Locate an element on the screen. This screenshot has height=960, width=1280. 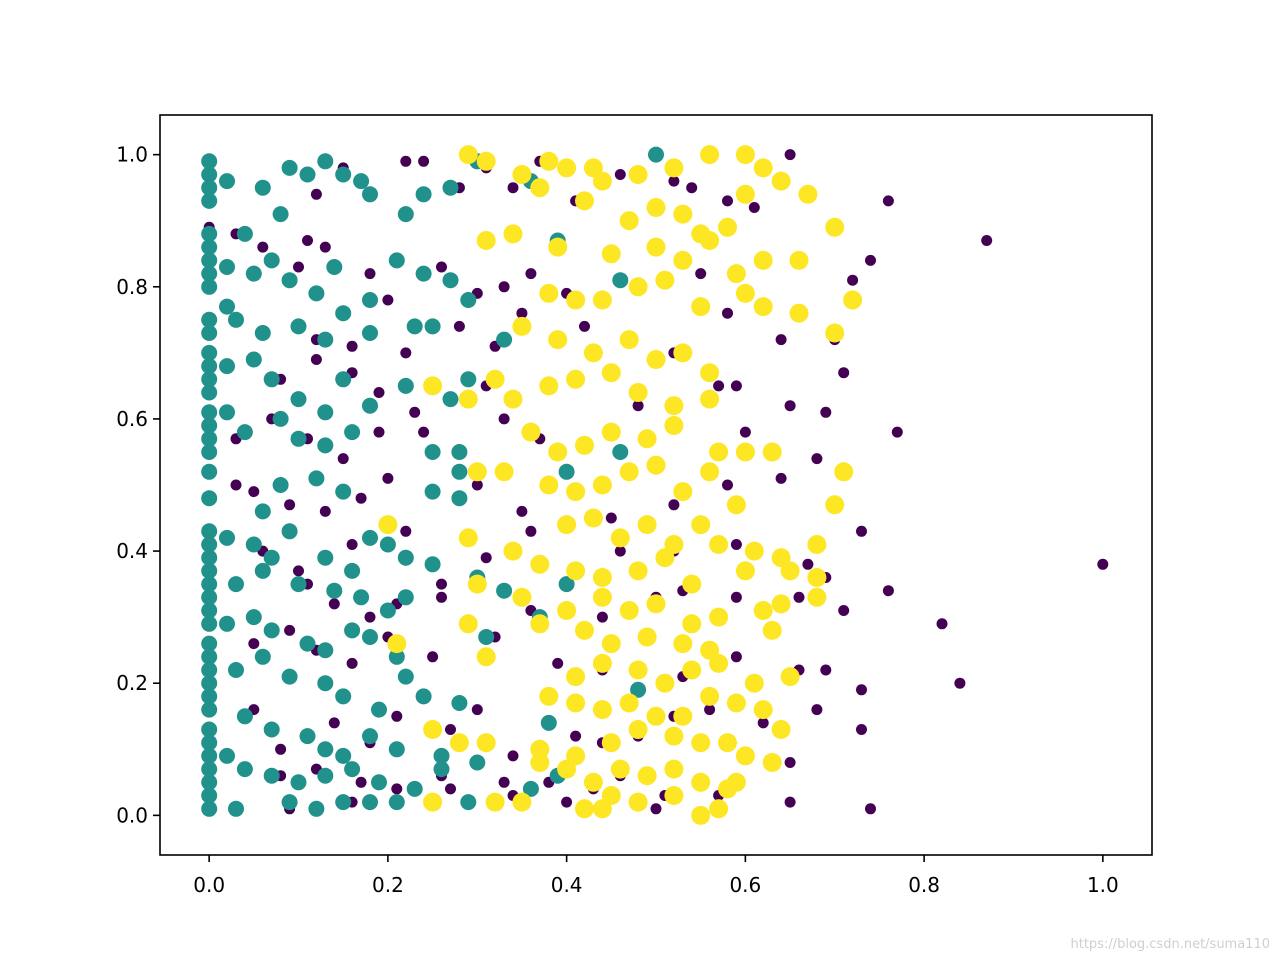
x-tick-label: 0.2 is located at coordinates (388, 885).